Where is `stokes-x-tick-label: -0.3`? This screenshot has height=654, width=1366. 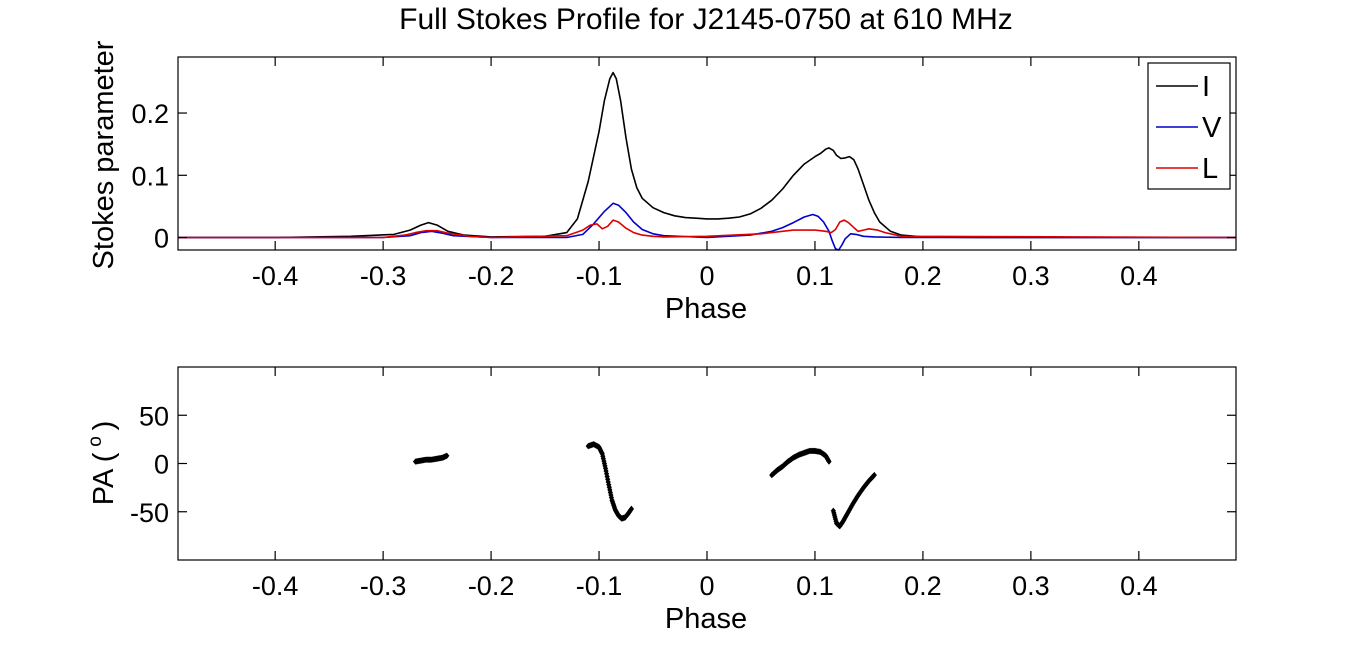
stokes-x-tick-label: -0.3 is located at coordinates (383, 276).